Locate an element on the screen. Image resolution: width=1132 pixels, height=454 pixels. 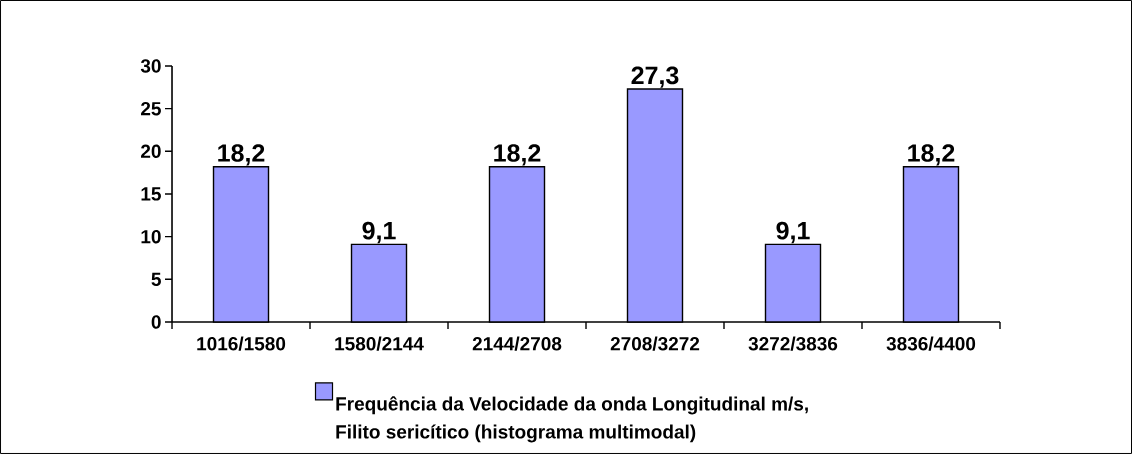
x-tick-label: 1580/2144 is located at coordinates (379, 343).